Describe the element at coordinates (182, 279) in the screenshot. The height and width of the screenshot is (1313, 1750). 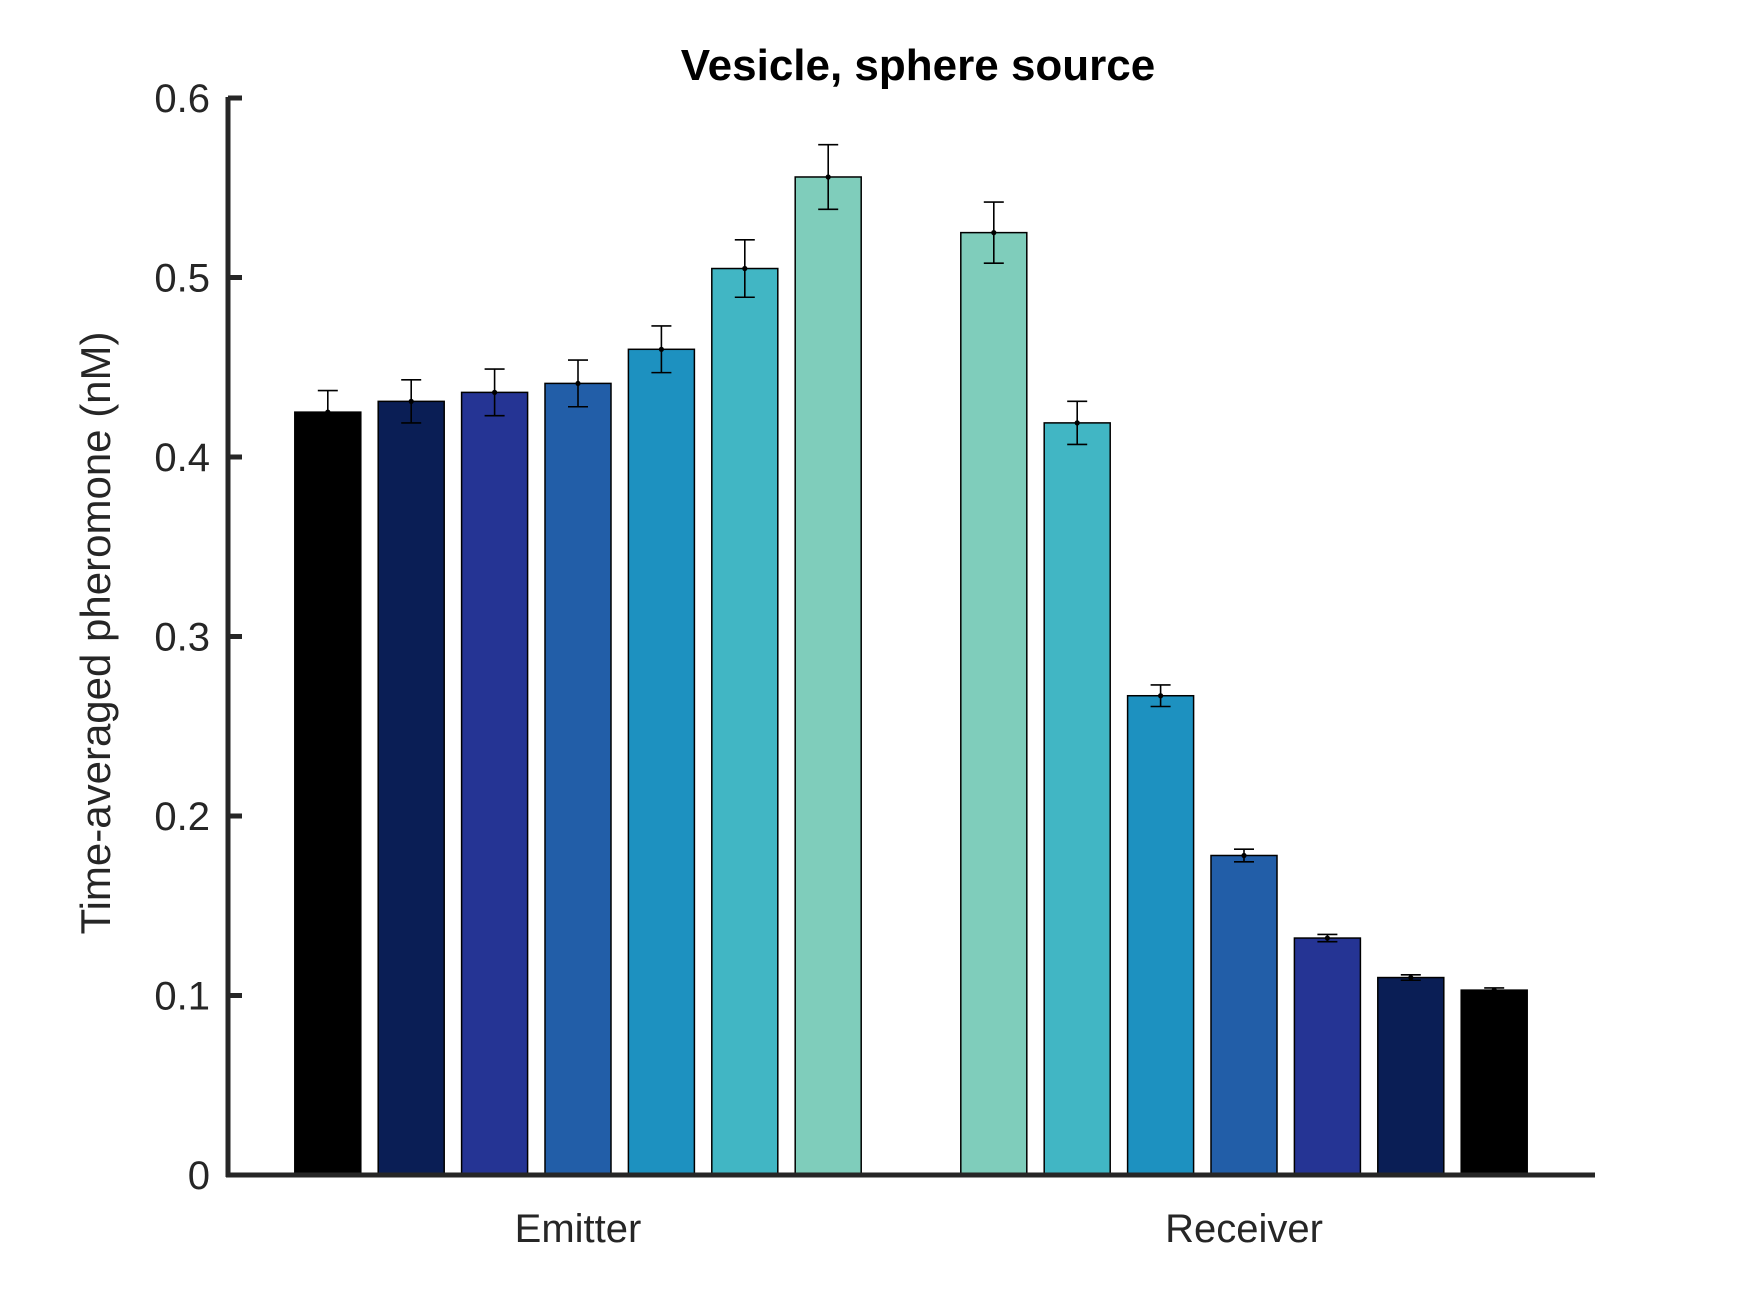
I see `y-tick-label: 0.5` at that location.